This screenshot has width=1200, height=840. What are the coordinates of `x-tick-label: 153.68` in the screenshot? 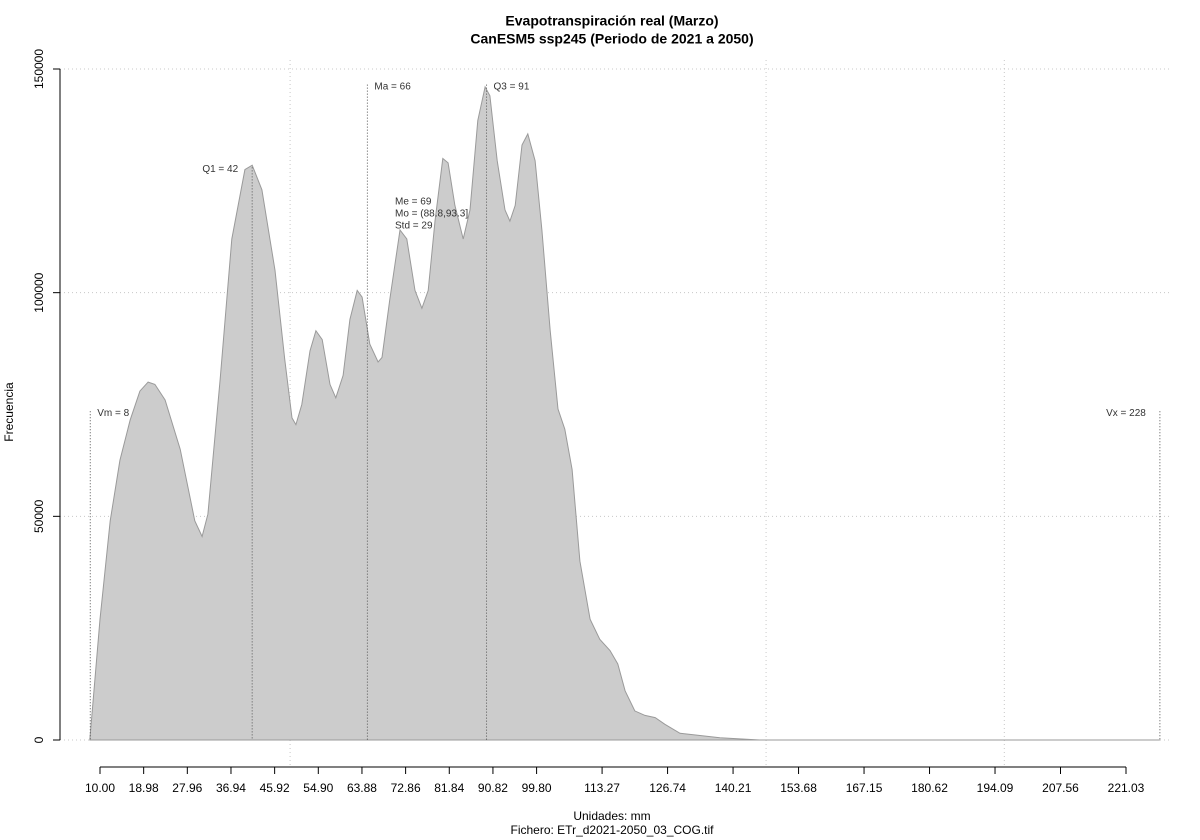 It's located at (798, 788).